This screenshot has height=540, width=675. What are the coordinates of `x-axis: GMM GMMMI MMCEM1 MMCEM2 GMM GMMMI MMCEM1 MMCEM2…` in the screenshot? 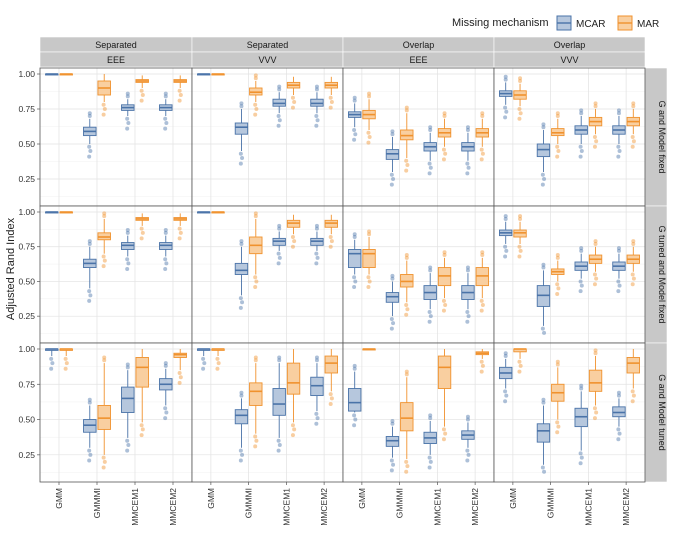 It's located at (342, 504).